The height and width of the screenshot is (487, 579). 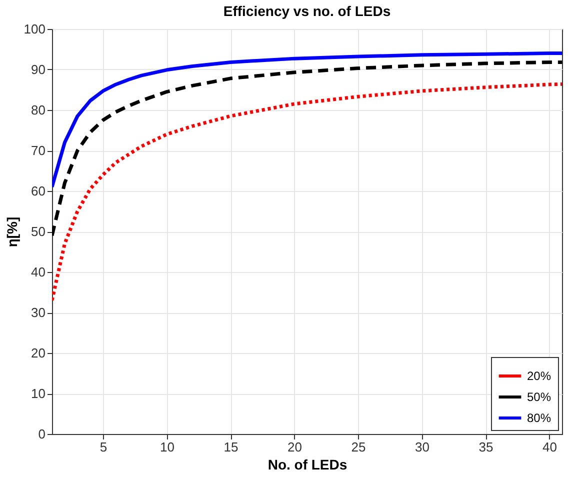 I want to click on x-tick-label: 25, so click(x=358, y=447).